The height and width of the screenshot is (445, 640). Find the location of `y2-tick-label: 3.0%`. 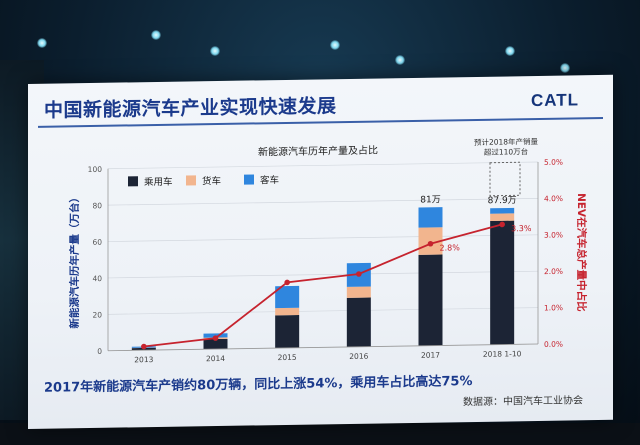

y2-tick-label: 3.0% is located at coordinates (553, 234).